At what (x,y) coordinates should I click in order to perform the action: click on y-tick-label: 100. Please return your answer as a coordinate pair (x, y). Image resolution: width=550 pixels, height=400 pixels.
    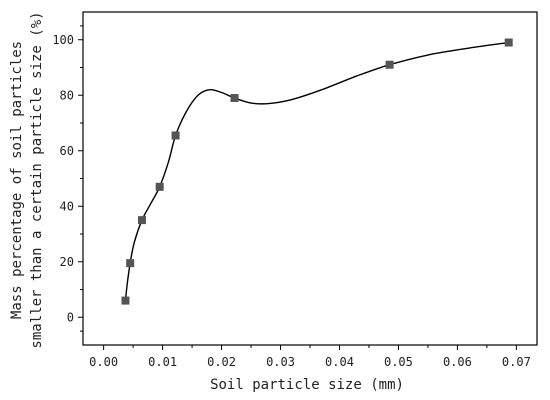
    Looking at the image, I should click on (63, 40).